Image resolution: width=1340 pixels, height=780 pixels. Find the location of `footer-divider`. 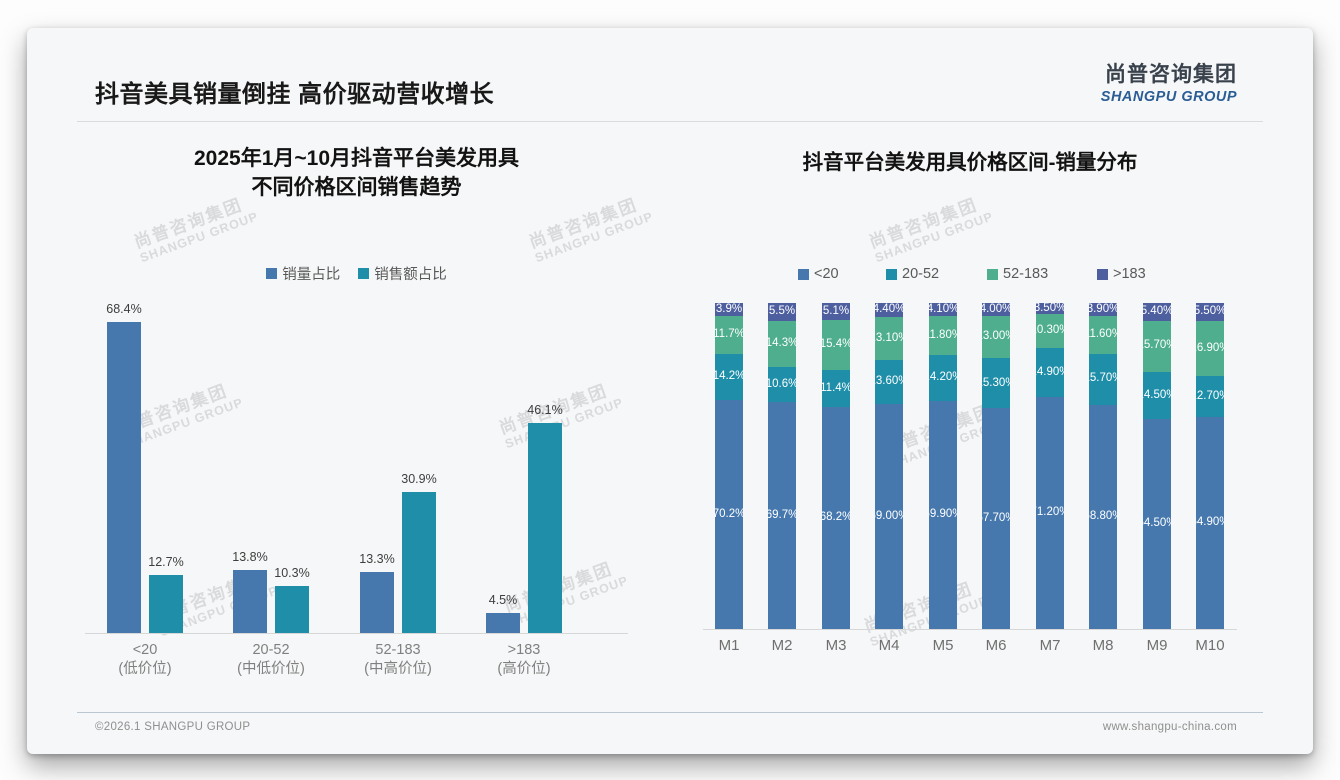

footer-divider is located at coordinates (670, 712).